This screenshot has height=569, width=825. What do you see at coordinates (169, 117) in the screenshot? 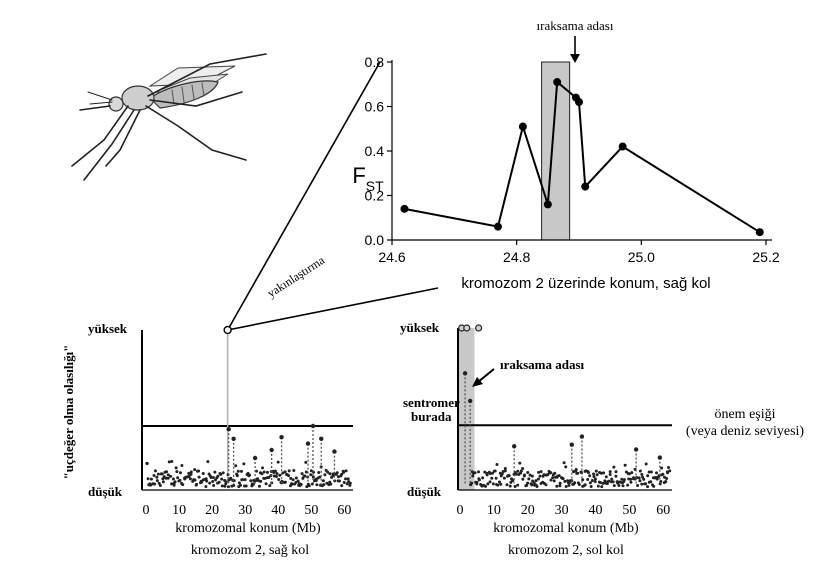
I see `mosquito-icon` at bounding box center [169, 117].